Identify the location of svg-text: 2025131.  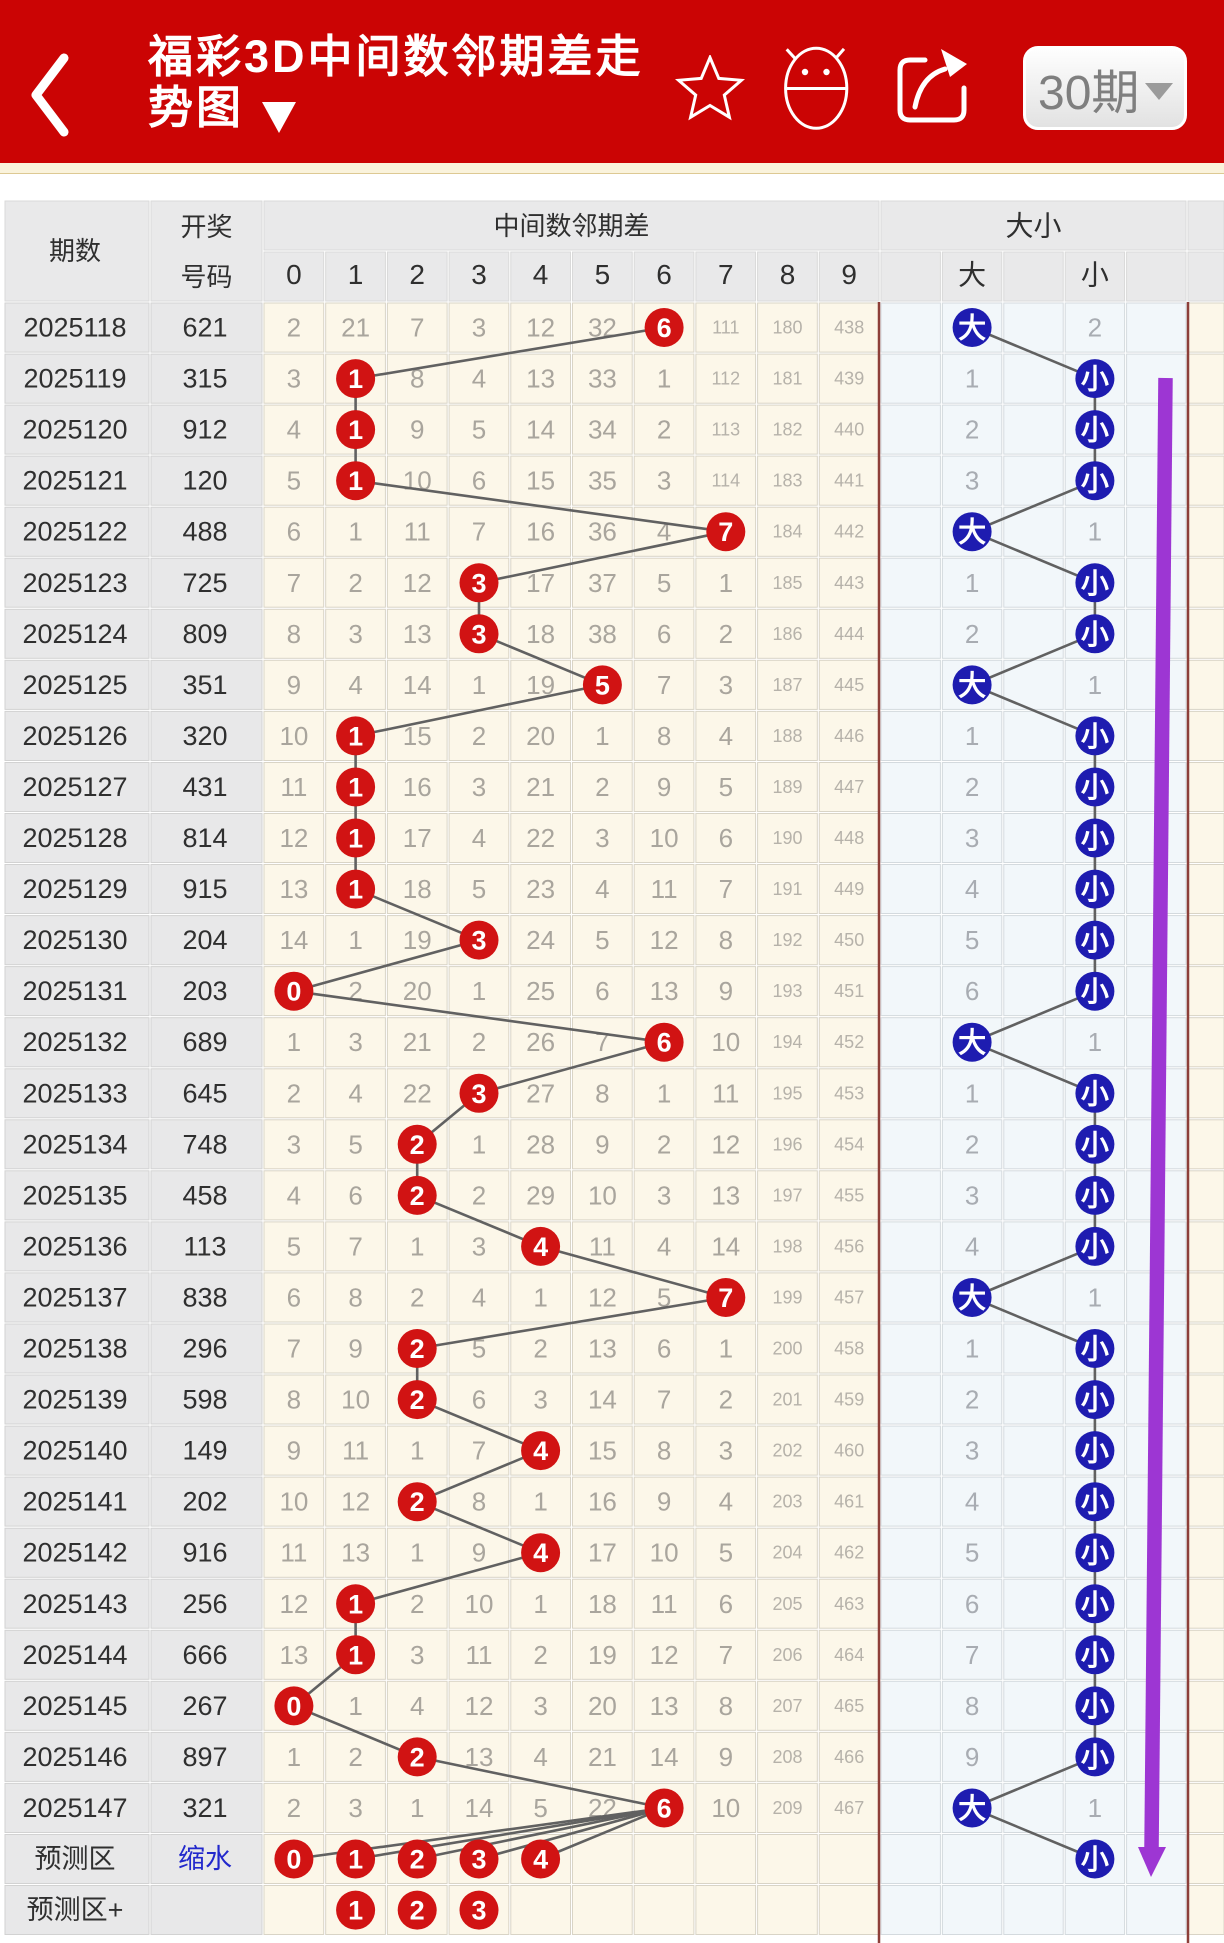
(74, 991).